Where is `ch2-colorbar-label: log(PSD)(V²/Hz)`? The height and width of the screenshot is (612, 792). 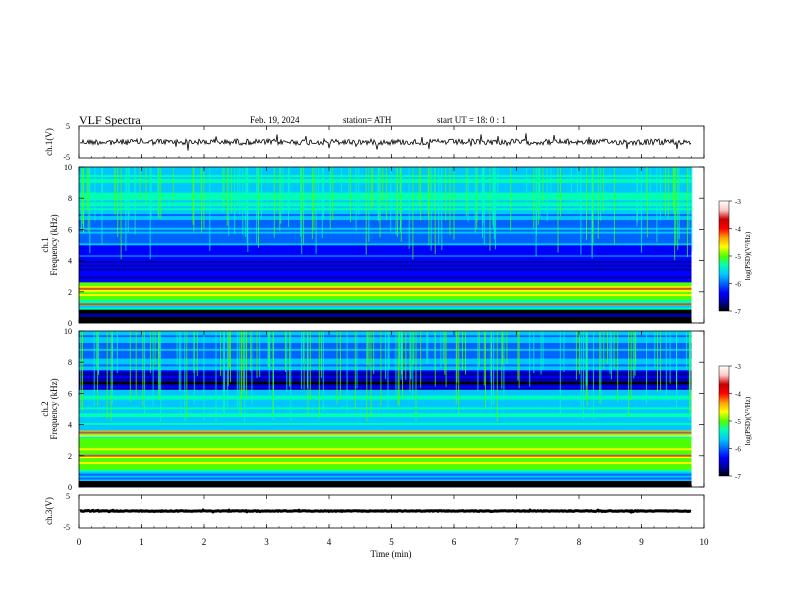 ch2-colorbar-label: log(PSD)(V²/Hz) is located at coordinates (748, 420).